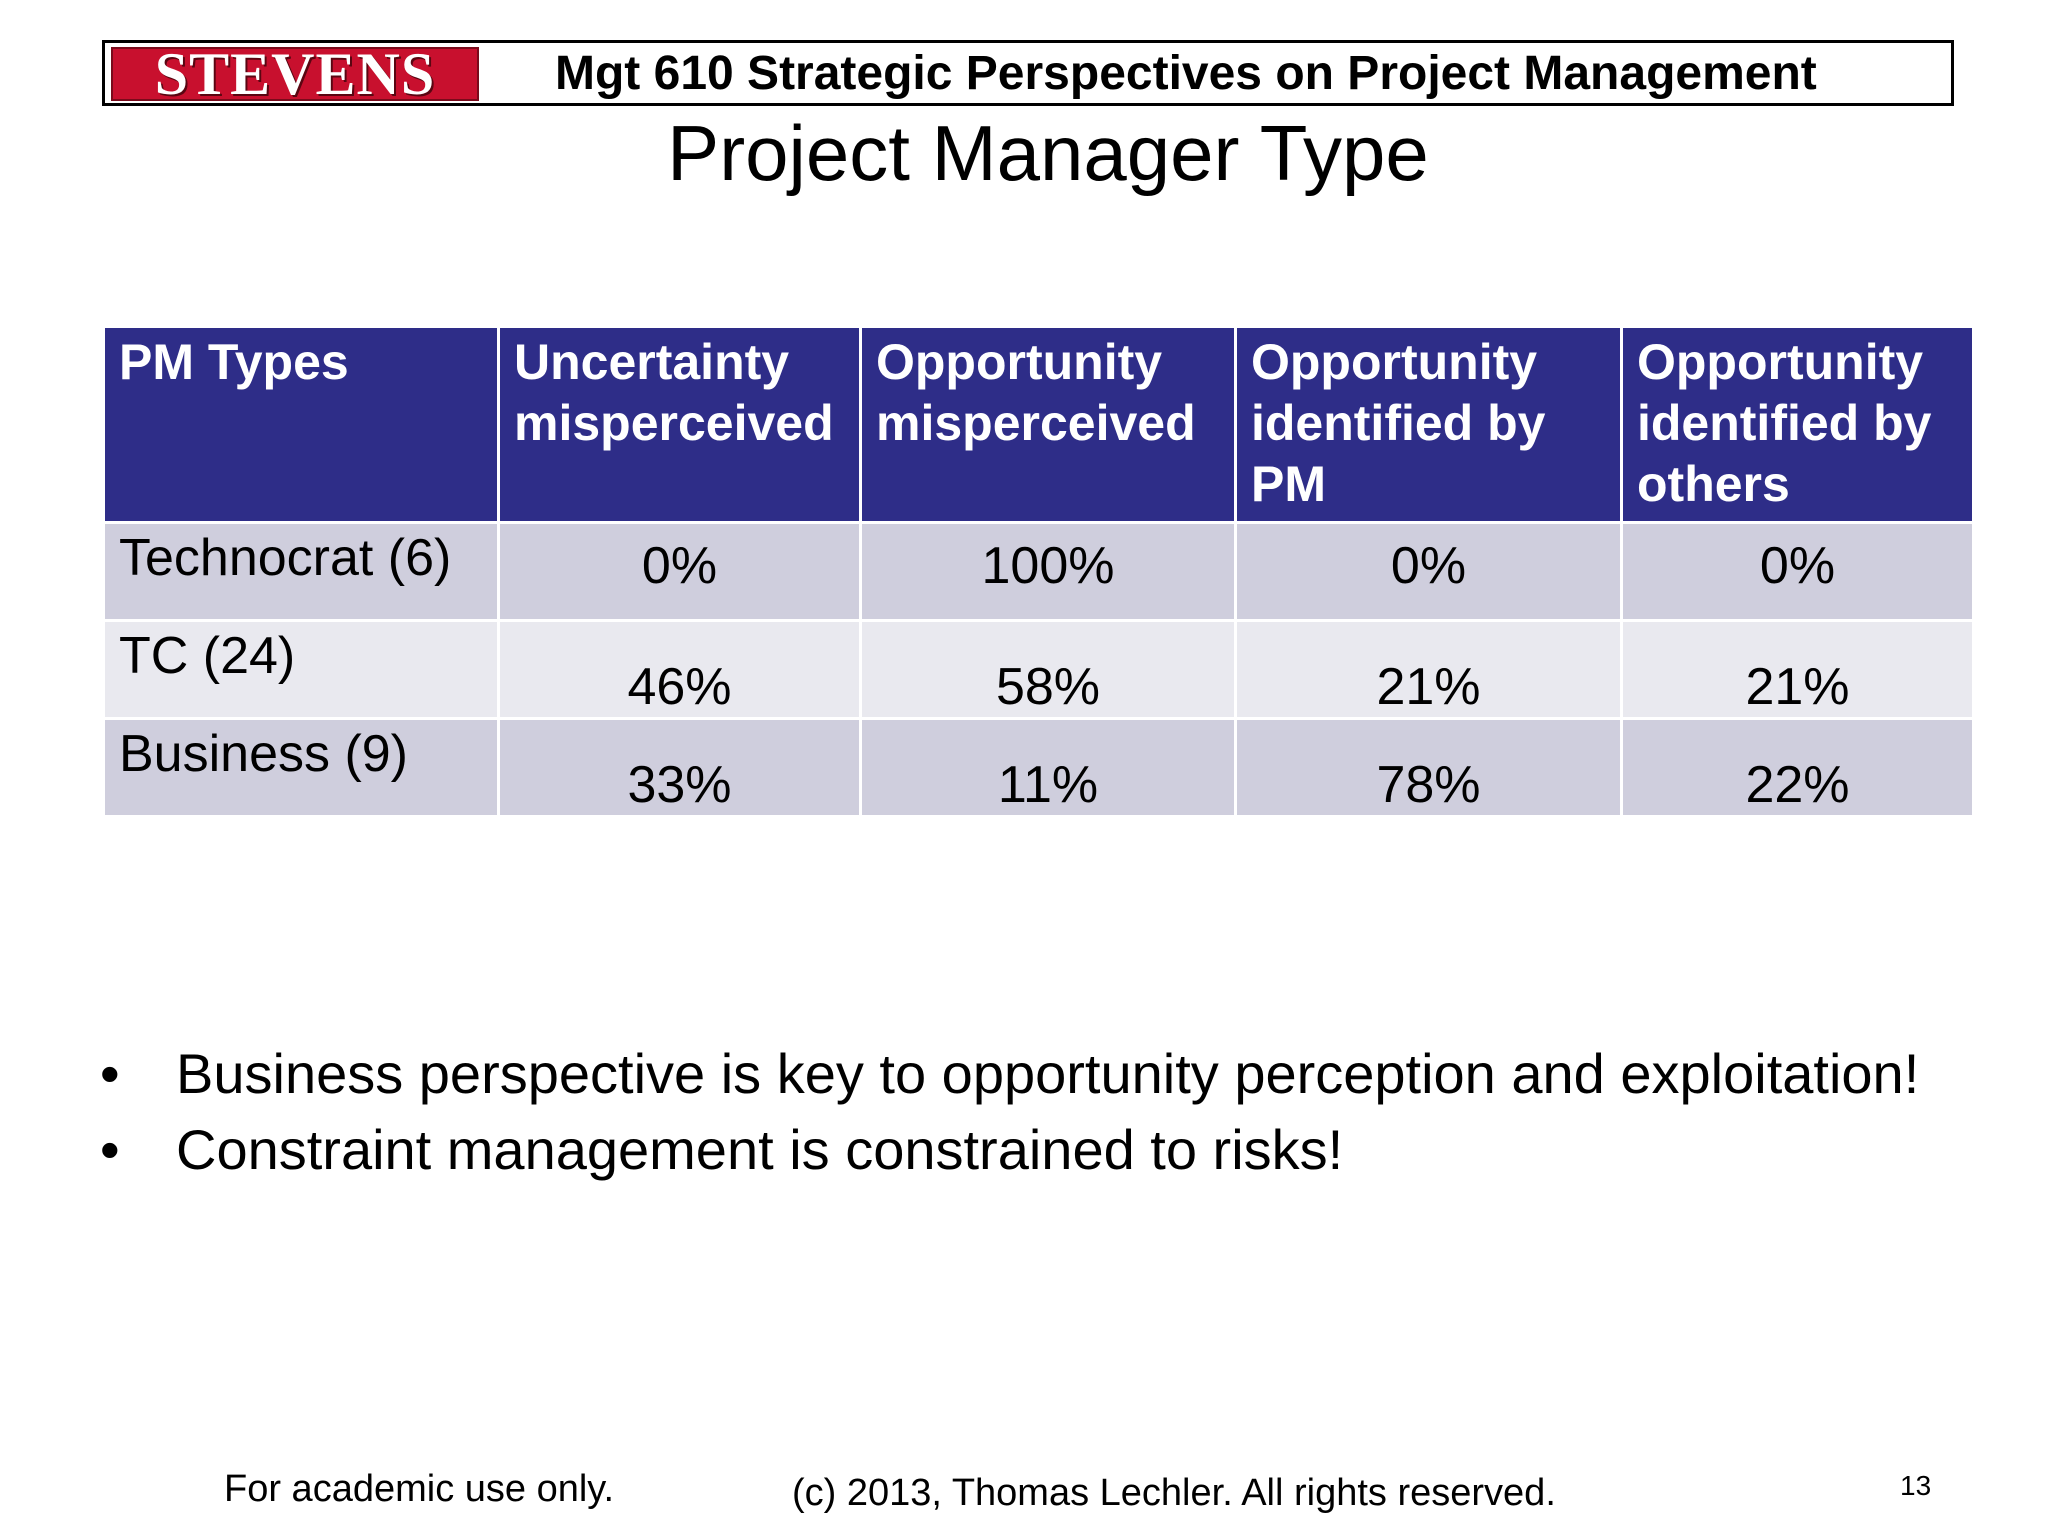 This screenshot has width=2048, height=1536. I want to click on table-cell: 33%, so click(679, 767).